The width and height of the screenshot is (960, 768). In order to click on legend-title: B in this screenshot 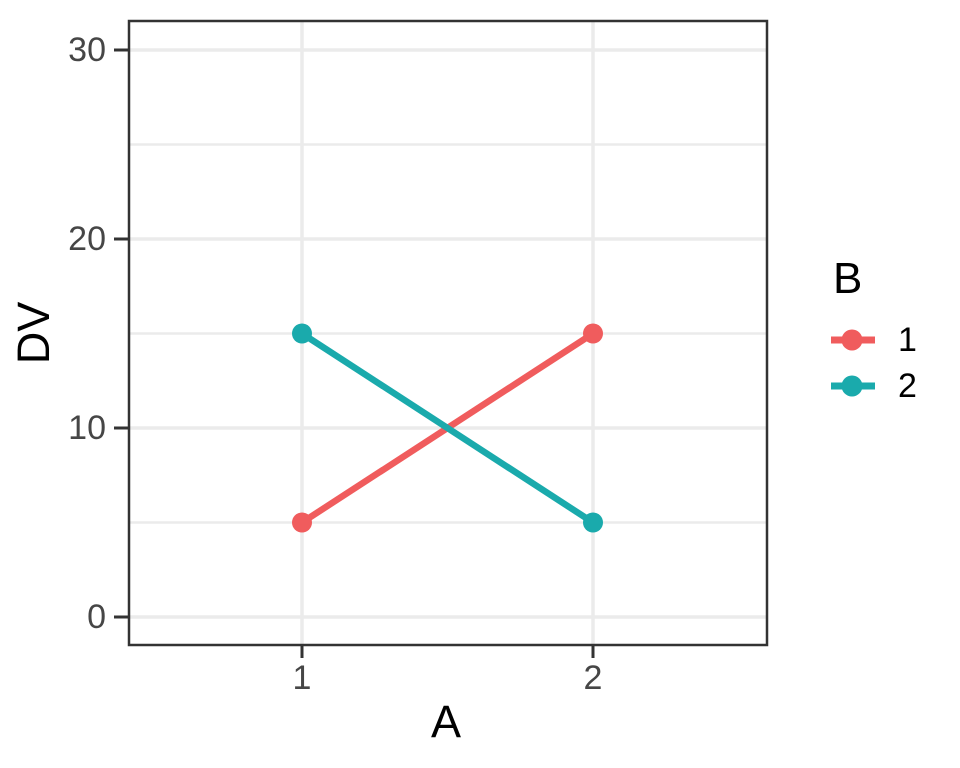, I will do `click(848, 278)`.